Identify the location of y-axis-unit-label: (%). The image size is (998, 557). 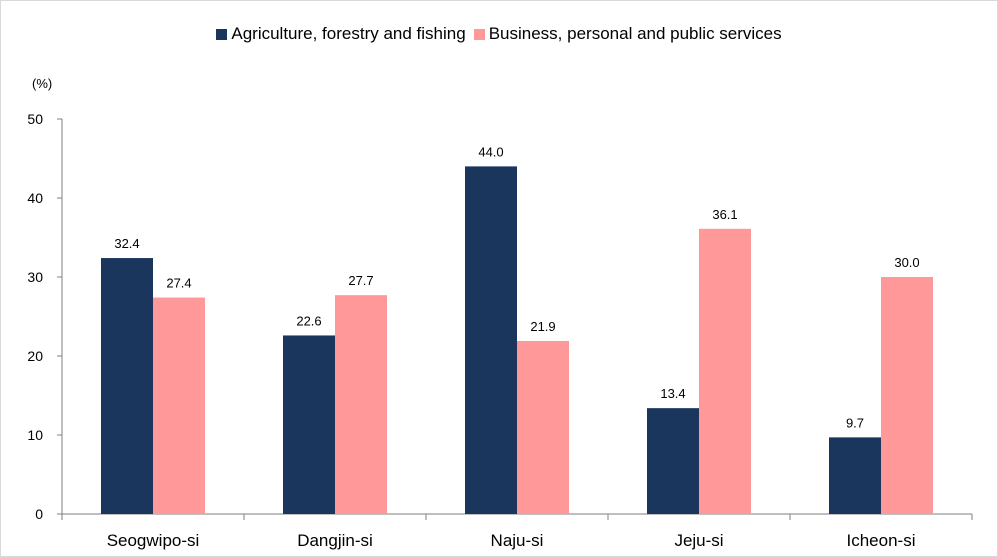
(42, 83).